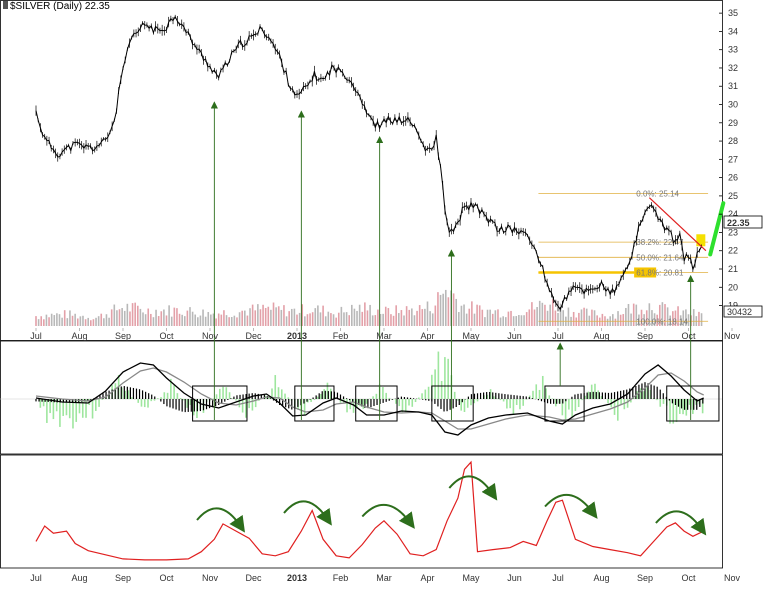 Image resolution: width=763 pixels, height=591 pixels. I want to click on x-tick-label-bottom: Jul, so click(558, 578).